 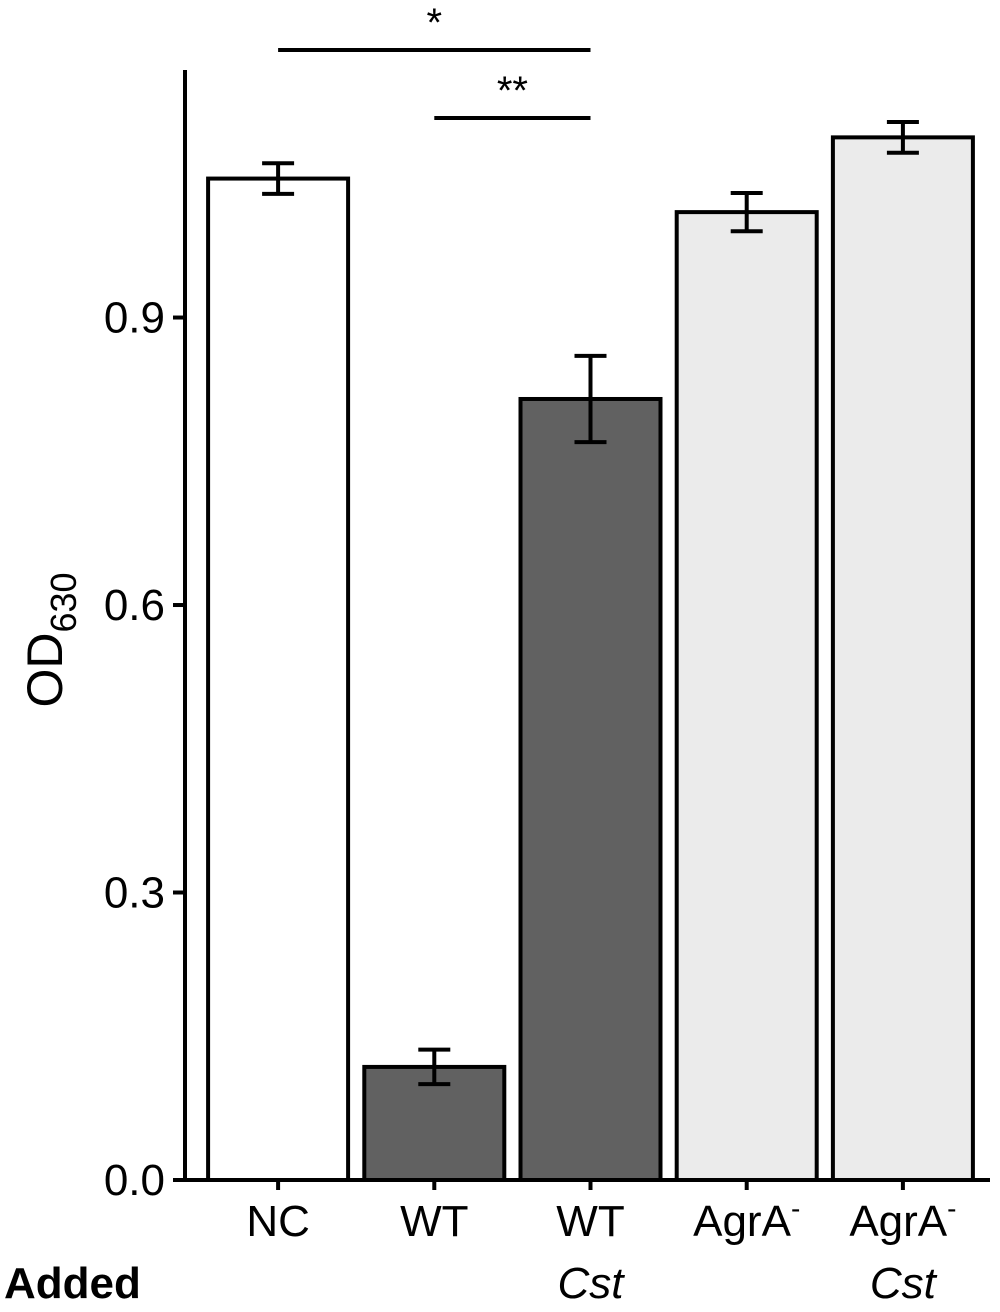 What do you see at coordinates (134, 1180) in the screenshot?
I see `y-tick-label: 0.0` at bounding box center [134, 1180].